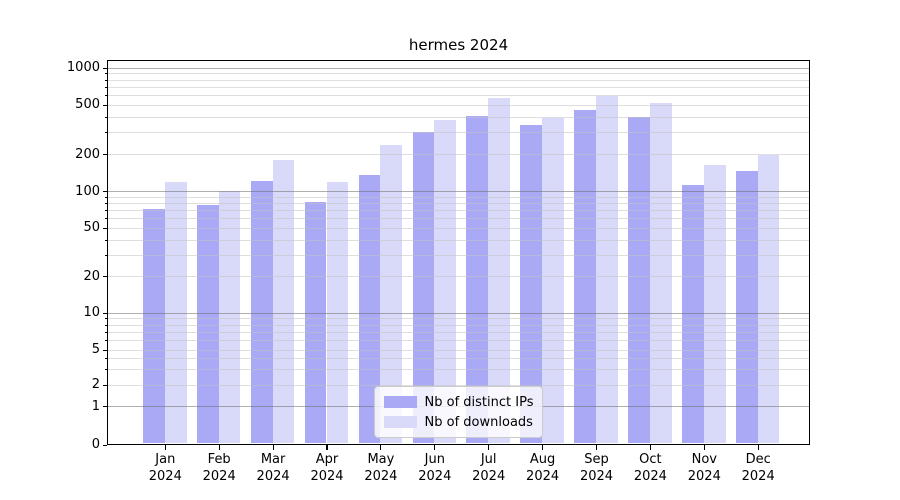  I want to click on bar-distinct-ips-apr, so click(315, 322).